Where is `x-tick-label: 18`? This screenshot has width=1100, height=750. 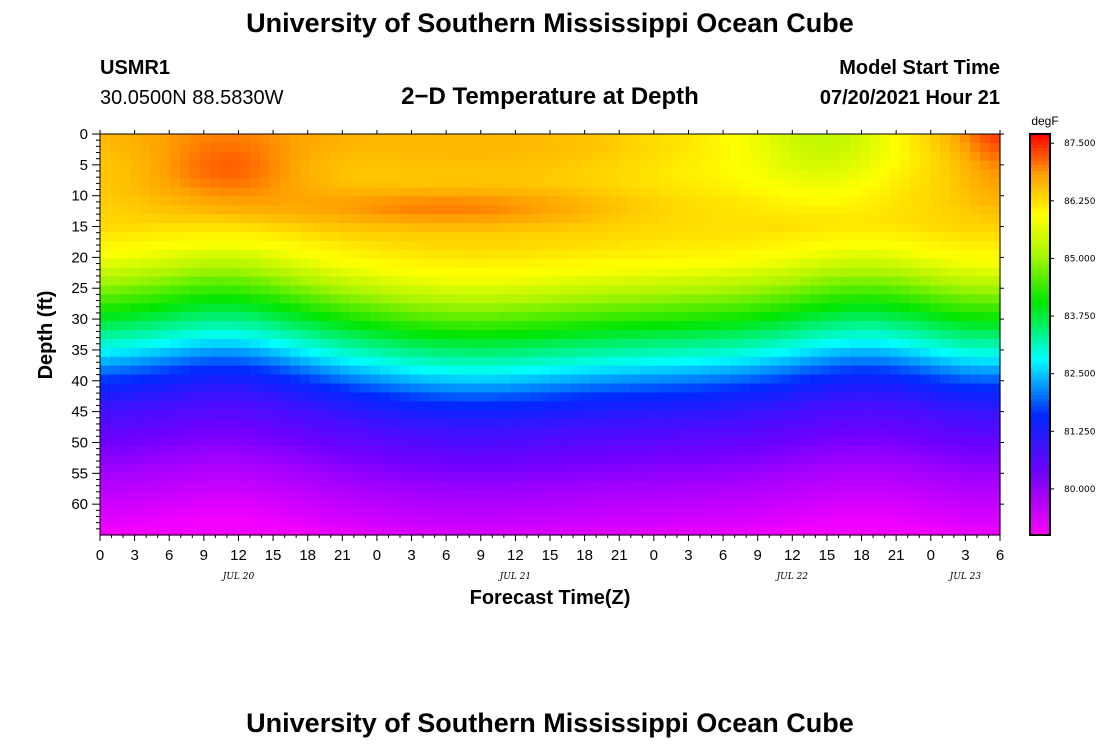 x-tick-label: 18 is located at coordinates (307, 555).